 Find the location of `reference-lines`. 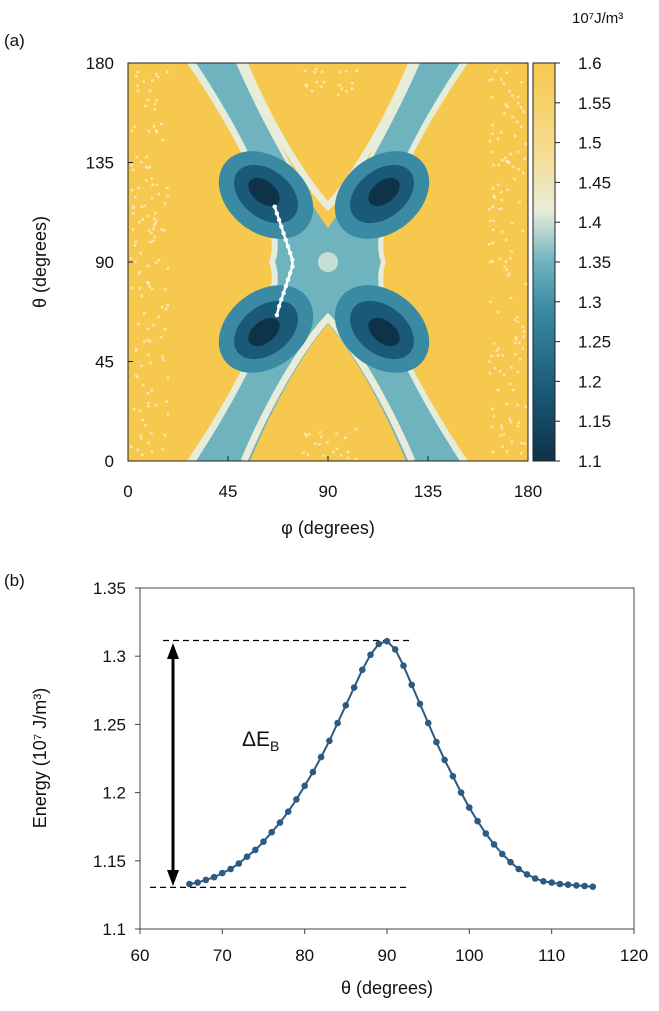

reference-lines is located at coordinates (281, 764).